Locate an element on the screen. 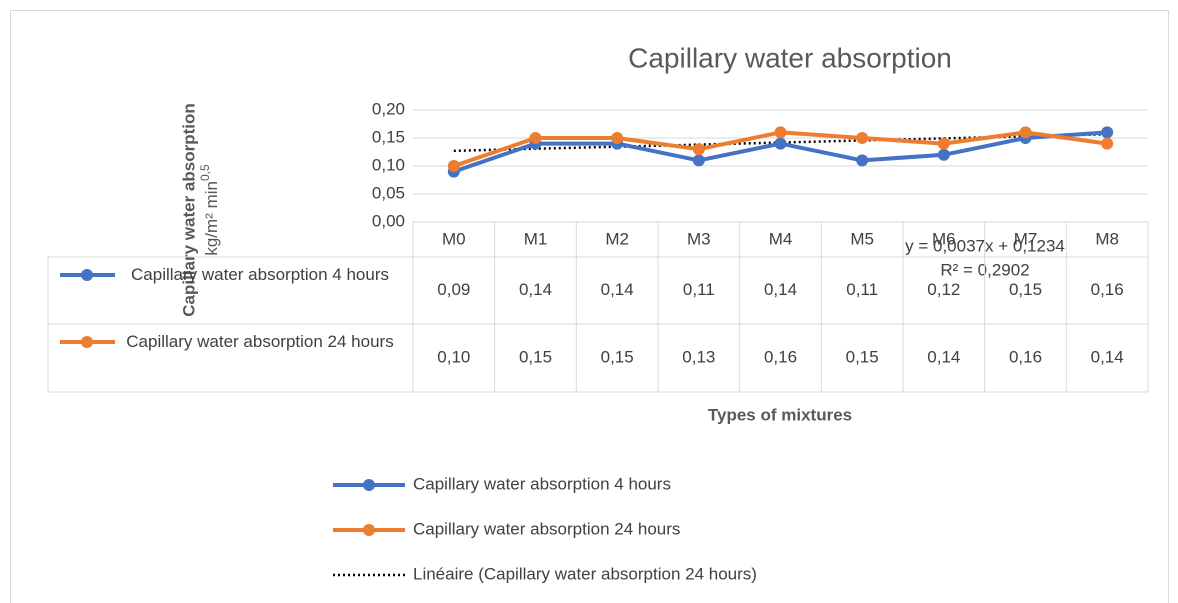  table-row-label-box: Capillary water absorption 4 hours is located at coordinates (260, 274).